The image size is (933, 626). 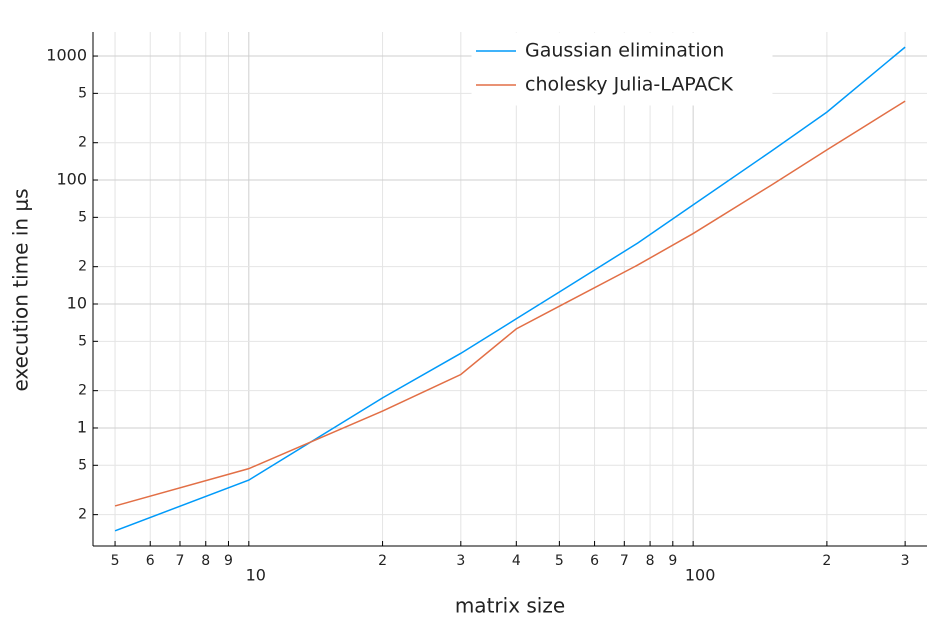 What do you see at coordinates (700, 575) in the screenshot?
I see `x-major-tick-label: 100` at bounding box center [700, 575].